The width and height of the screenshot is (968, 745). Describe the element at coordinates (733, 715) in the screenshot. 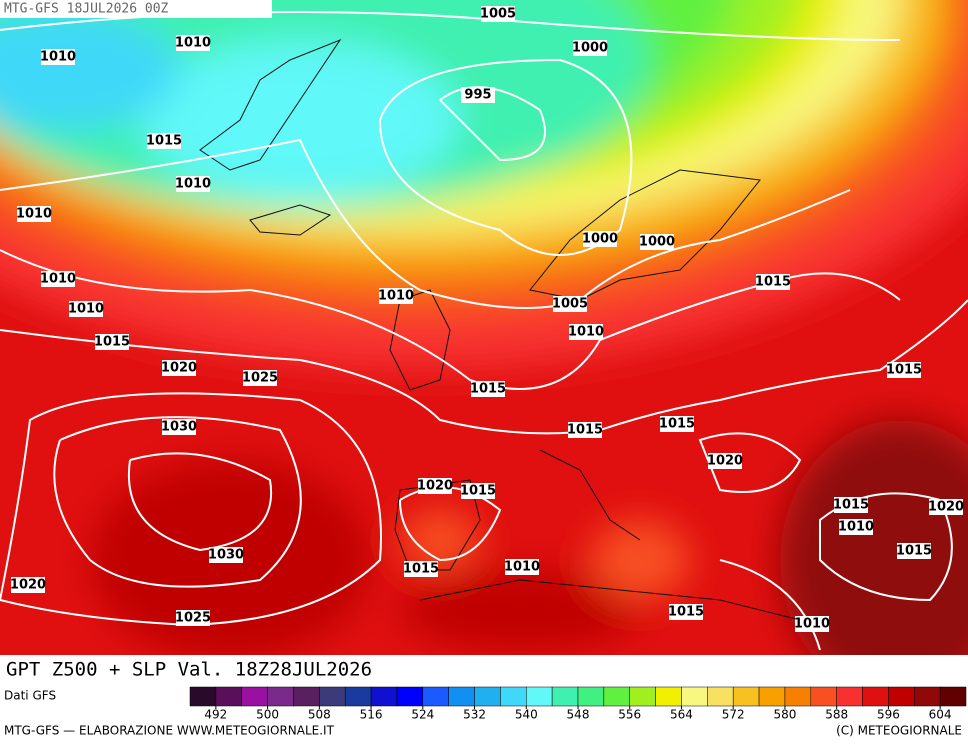

I see `colorbar-tick-label: 572` at that location.